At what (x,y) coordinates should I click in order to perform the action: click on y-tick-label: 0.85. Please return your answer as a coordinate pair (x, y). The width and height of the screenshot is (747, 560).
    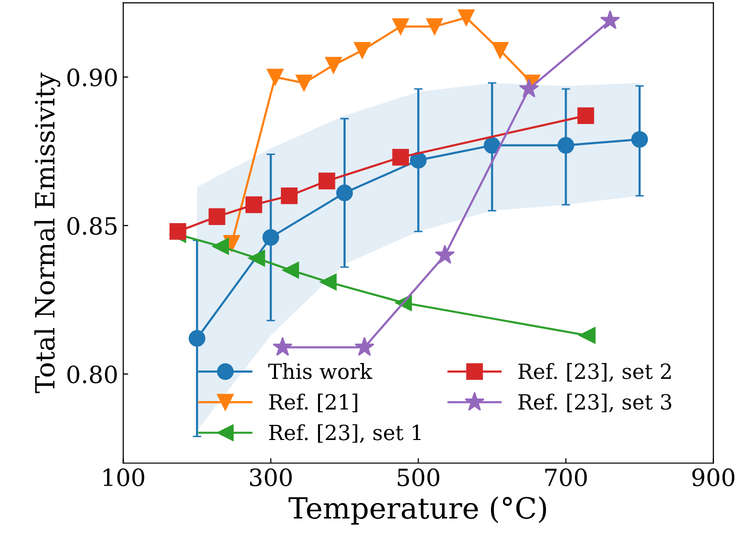
    Looking at the image, I should click on (92, 225).